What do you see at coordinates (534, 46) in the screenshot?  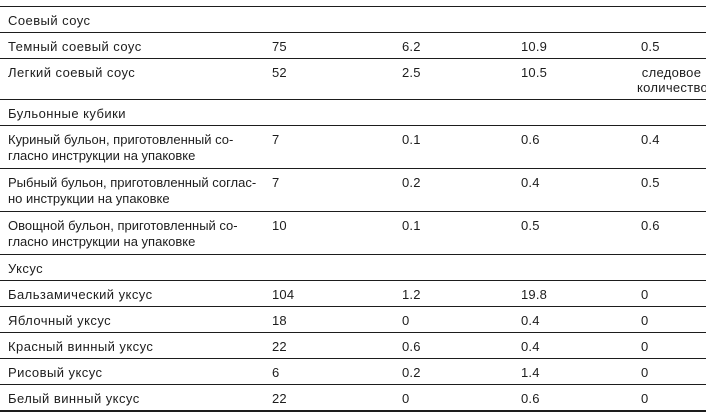 I see `value-col3: 10.9` at bounding box center [534, 46].